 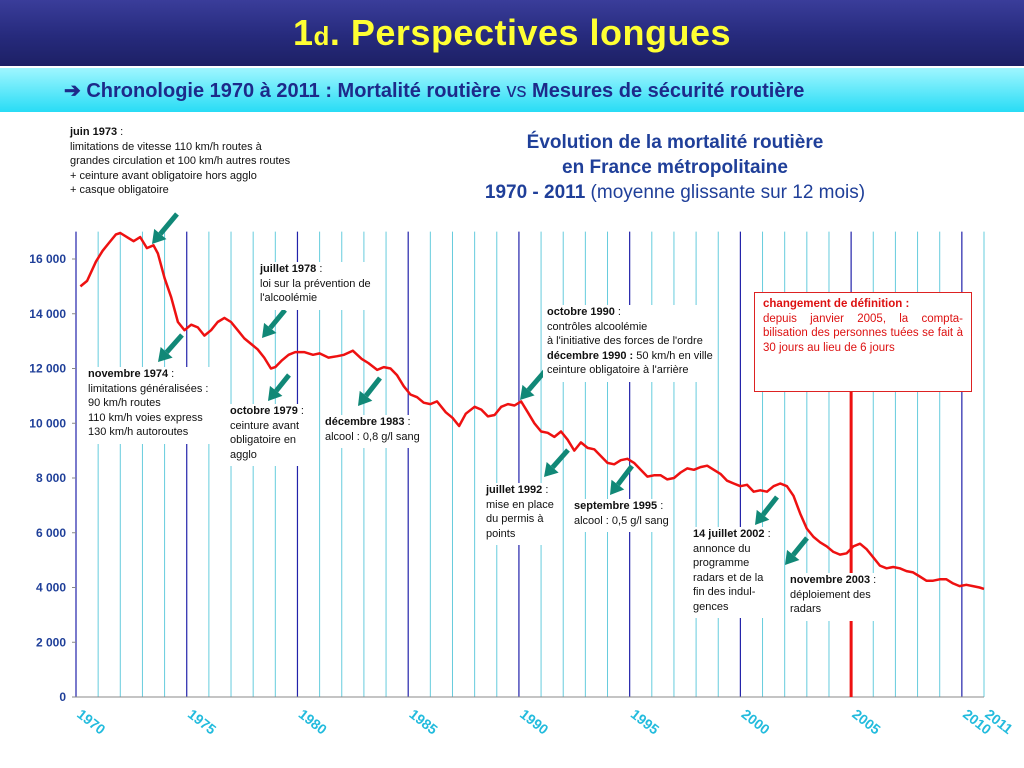 What do you see at coordinates (265, 425) in the screenshot?
I see `annotation-line: ceinture avant` at bounding box center [265, 425].